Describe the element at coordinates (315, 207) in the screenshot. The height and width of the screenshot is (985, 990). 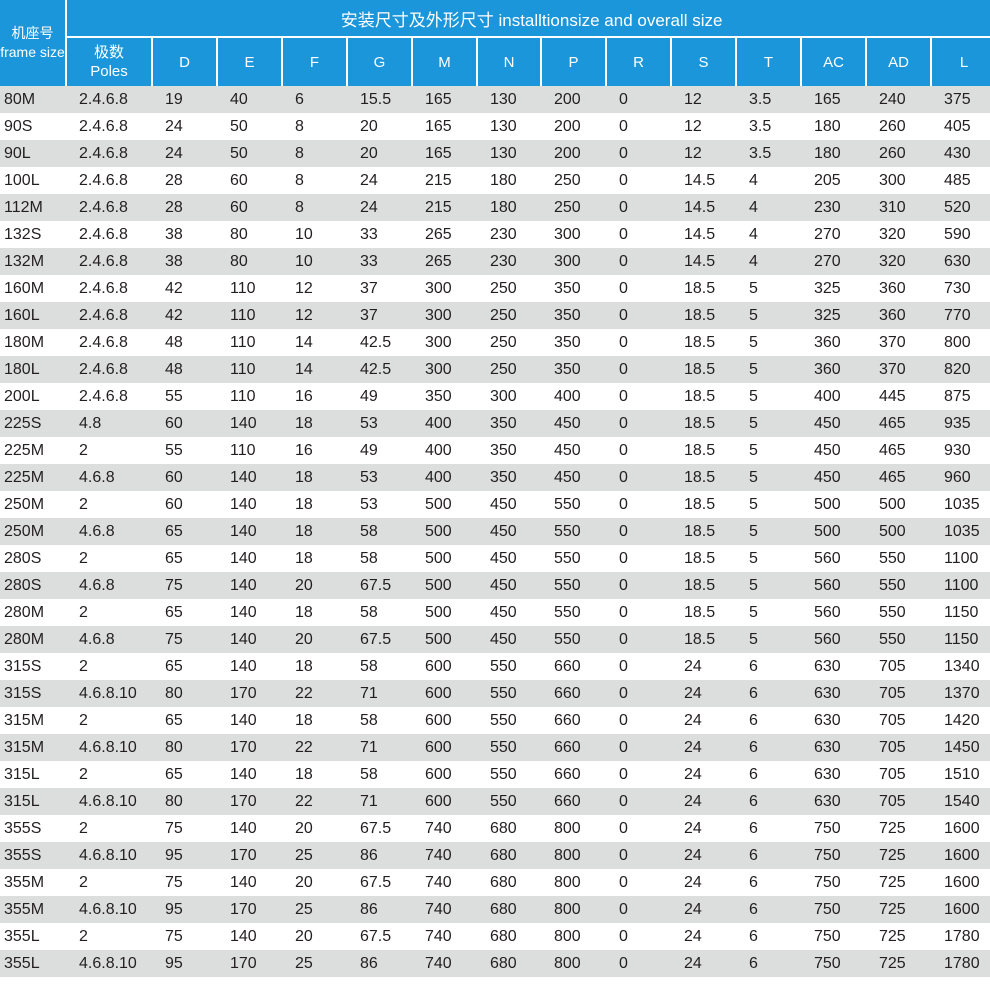
I see `table-cell: 8` at that location.